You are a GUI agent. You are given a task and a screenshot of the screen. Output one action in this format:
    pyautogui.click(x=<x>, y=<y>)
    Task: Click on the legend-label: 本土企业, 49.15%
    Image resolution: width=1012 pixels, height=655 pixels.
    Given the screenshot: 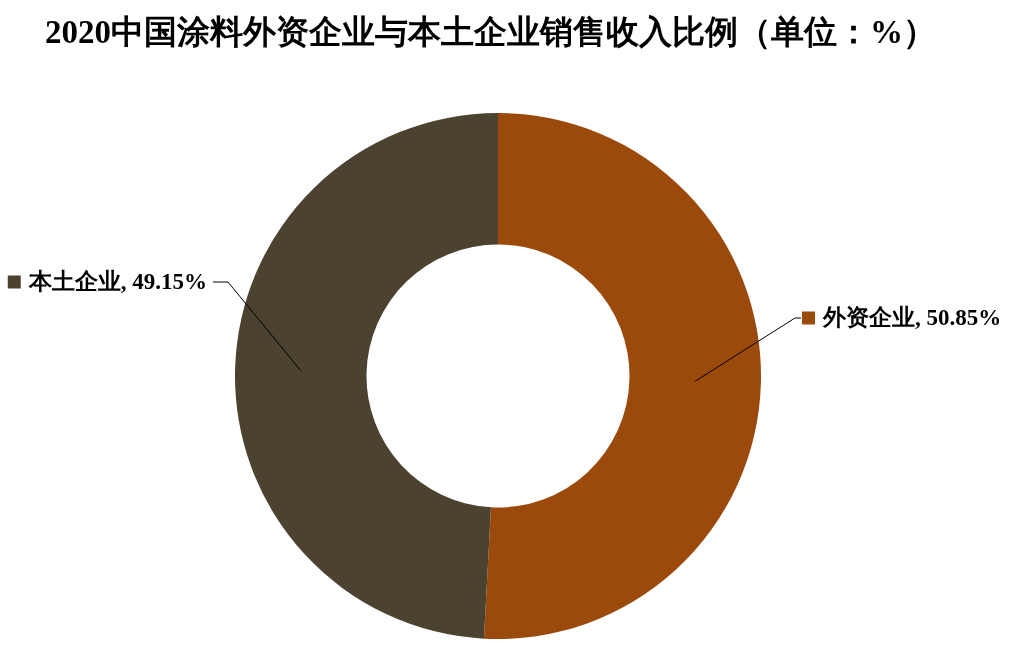 What is the action you would take?
    pyautogui.click(x=117, y=281)
    